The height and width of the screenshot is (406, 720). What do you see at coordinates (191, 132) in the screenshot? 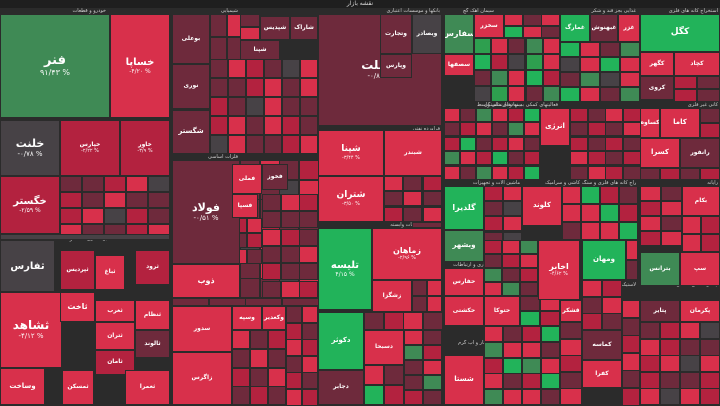
I see `stock-tile: شگستر` at bounding box center [191, 132].